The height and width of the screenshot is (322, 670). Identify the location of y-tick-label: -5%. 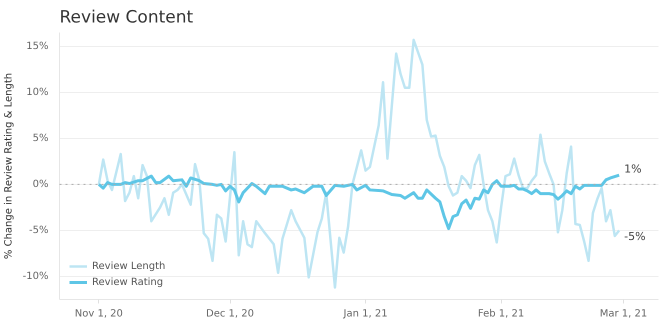
(39, 230).